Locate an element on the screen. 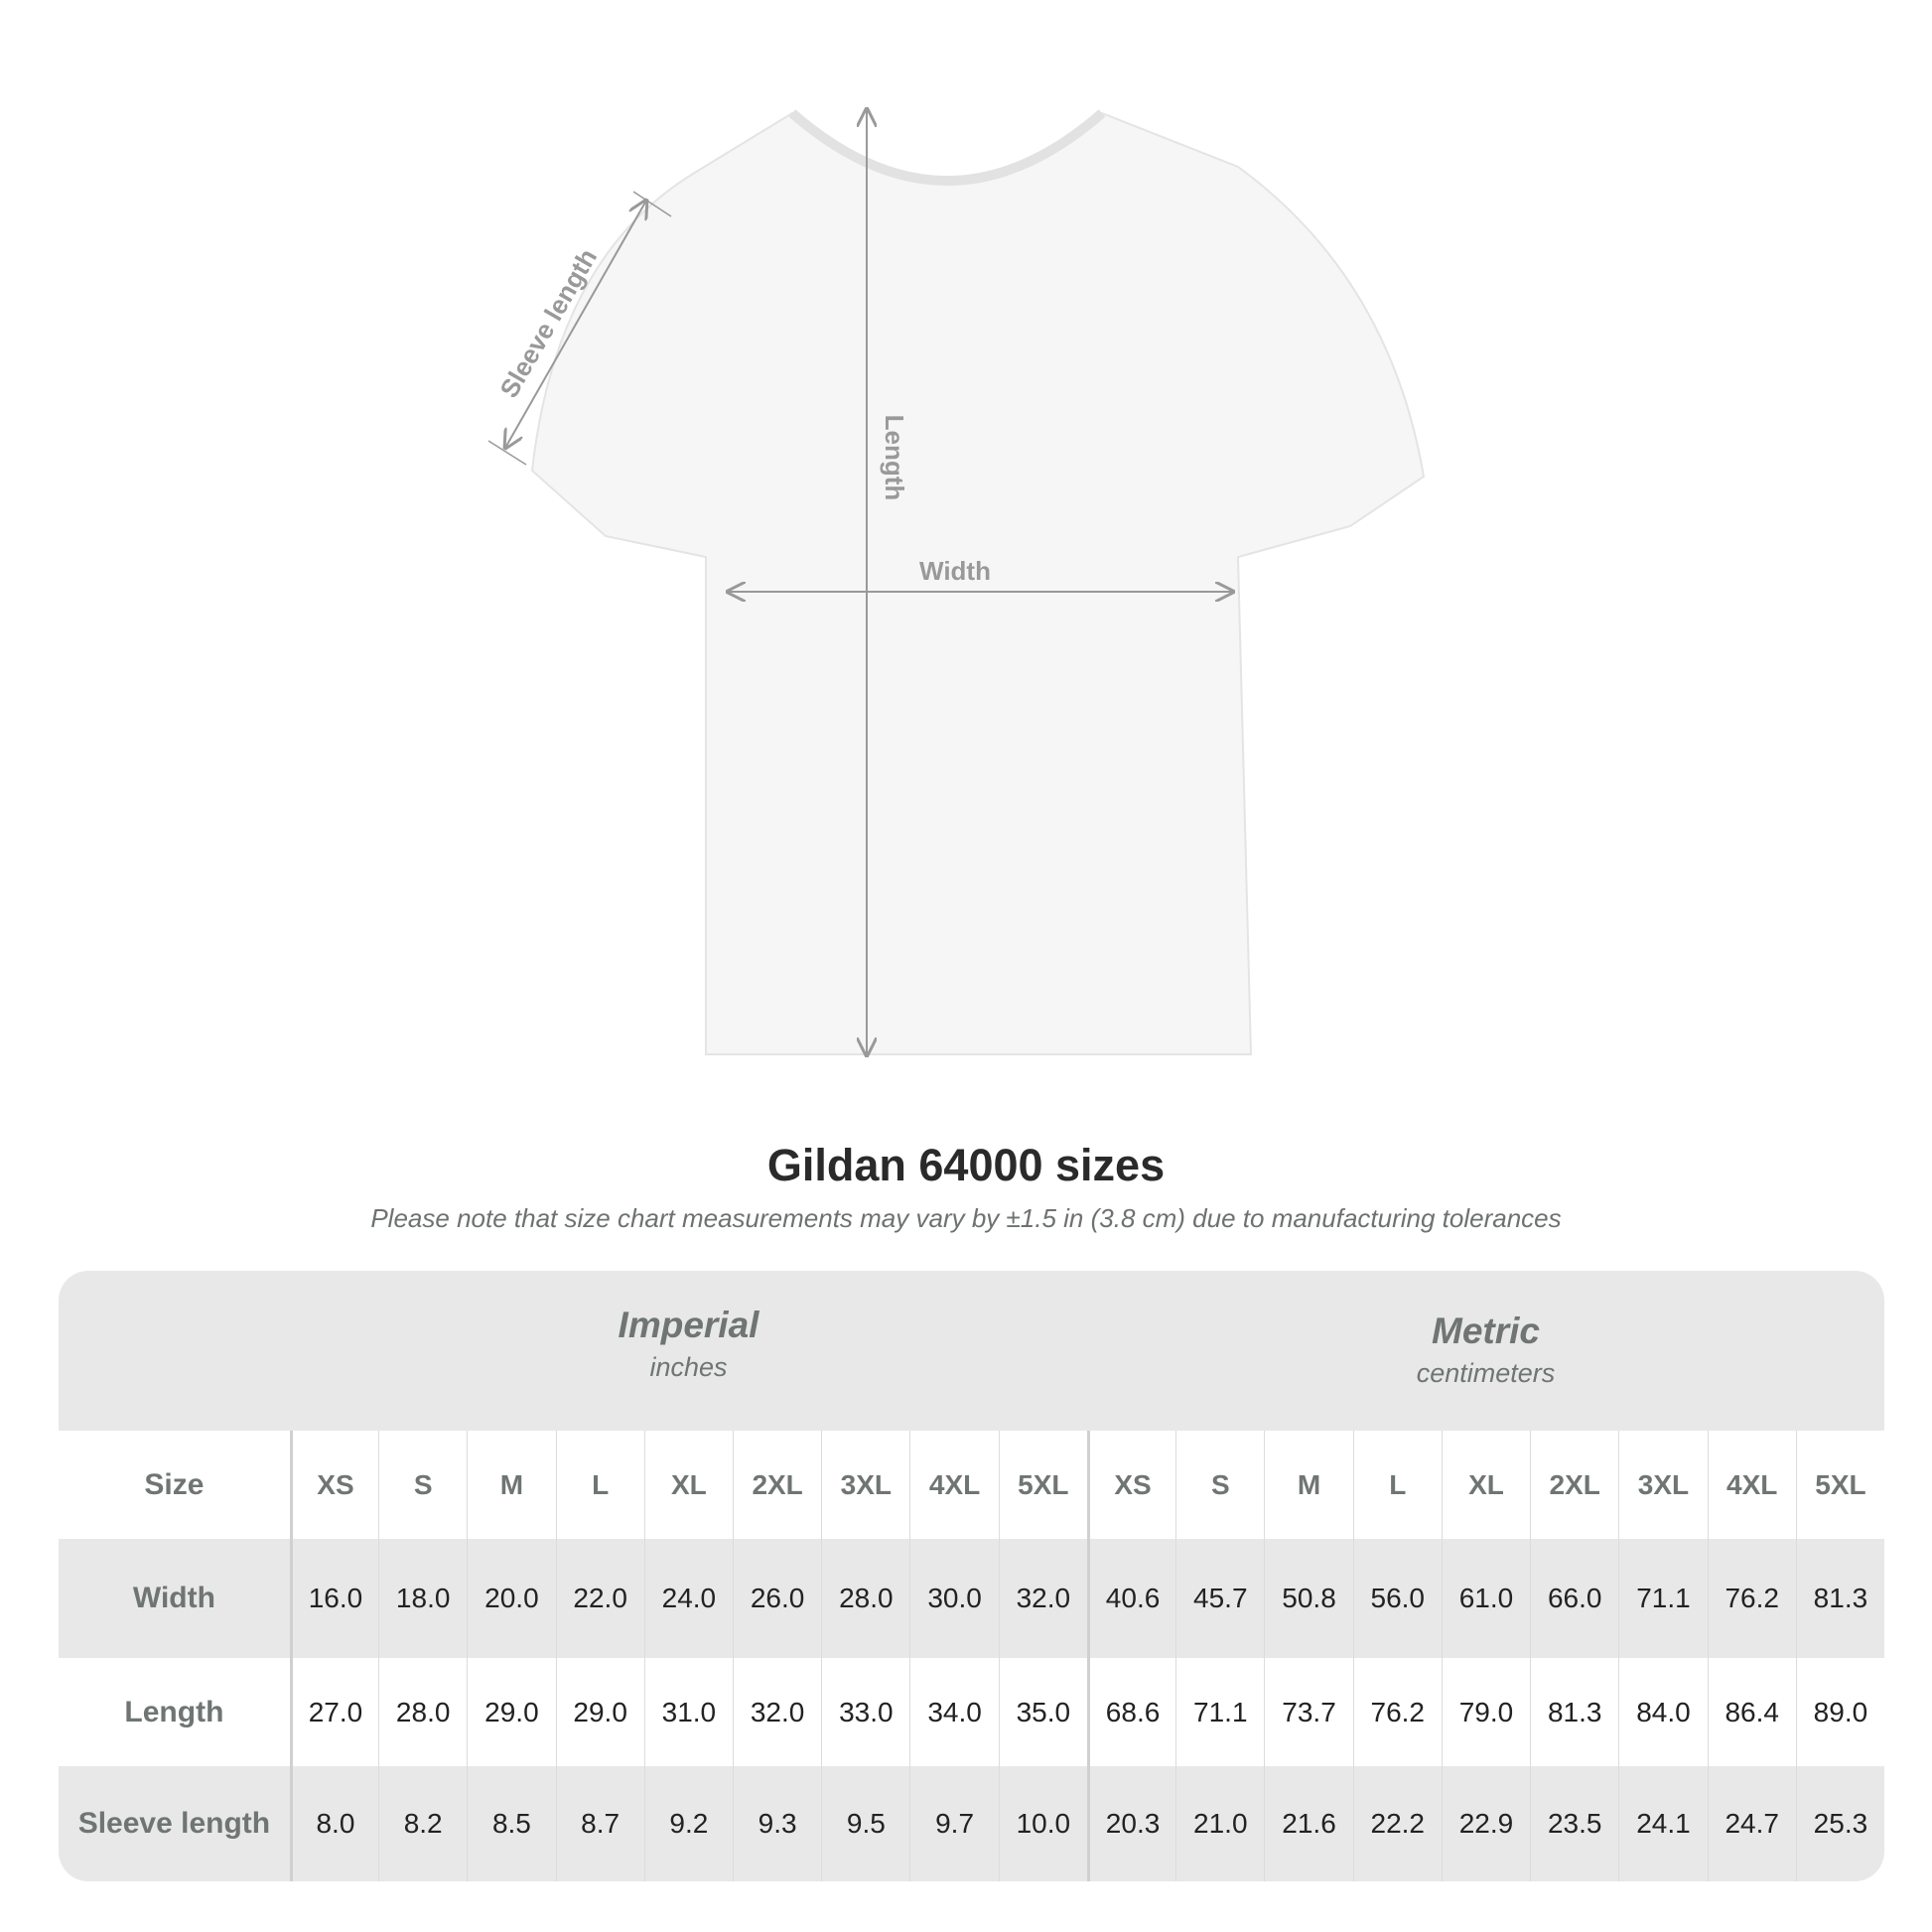 The height and width of the screenshot is (1932, 1932). metric-value: 21.0 is located at coordinates (1220, 1823).